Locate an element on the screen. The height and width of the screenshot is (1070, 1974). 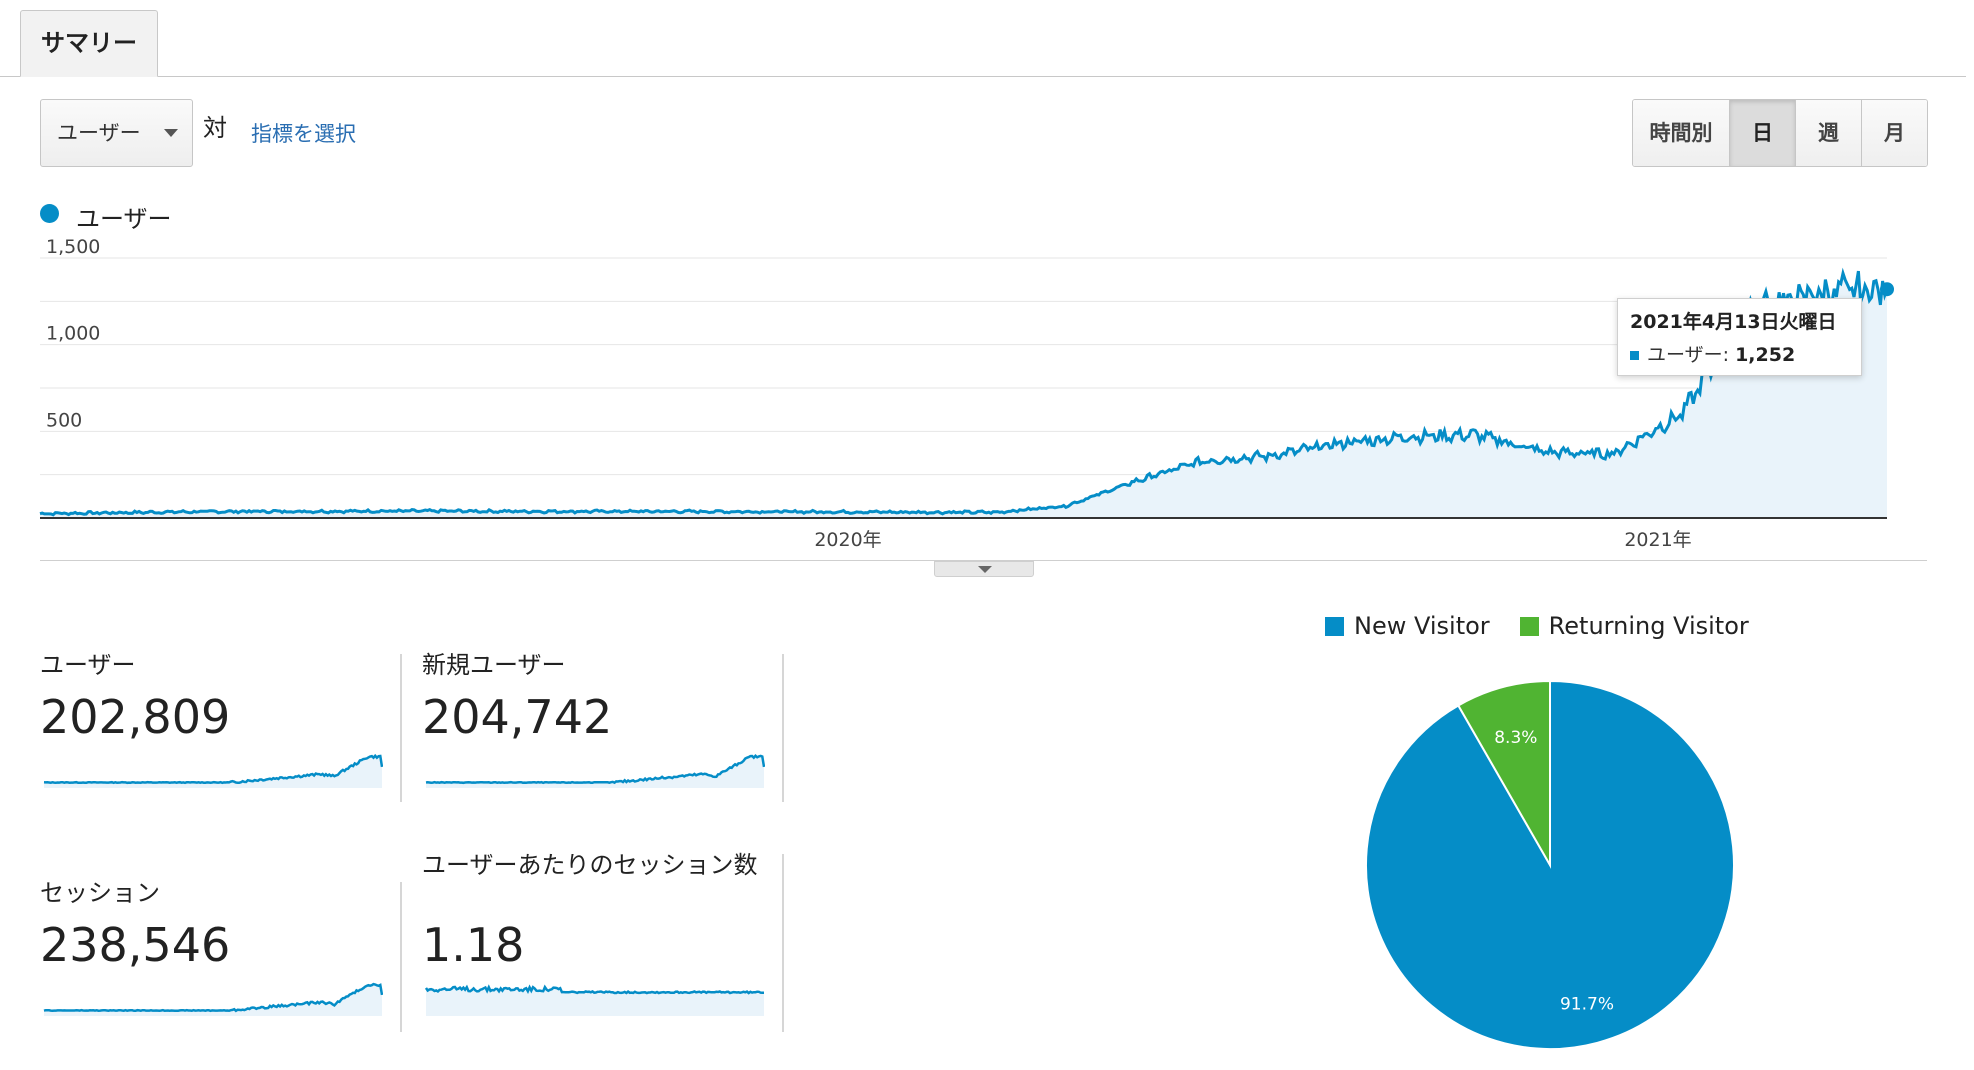
visitor-type-pie-chart: 91.7% 8.3% is located at coordinates (1550, 865).